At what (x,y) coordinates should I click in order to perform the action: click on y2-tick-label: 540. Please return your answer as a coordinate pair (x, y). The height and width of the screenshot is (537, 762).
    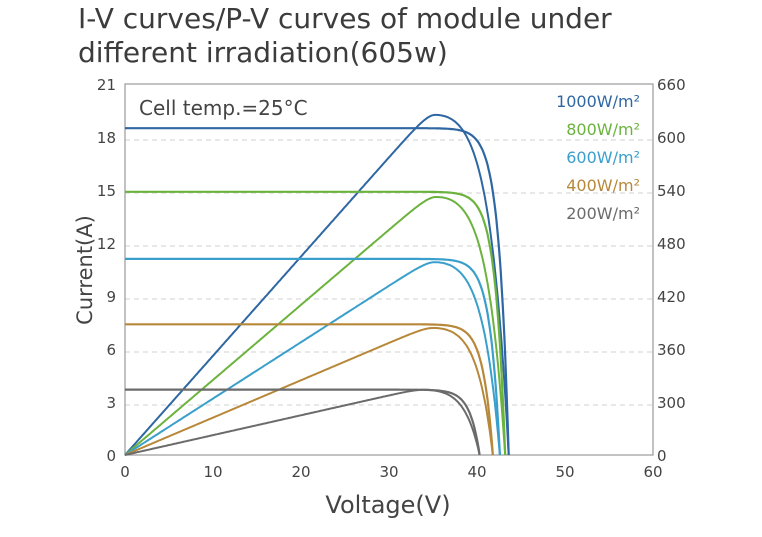
    Looking at the image, I should click on (671, 191).